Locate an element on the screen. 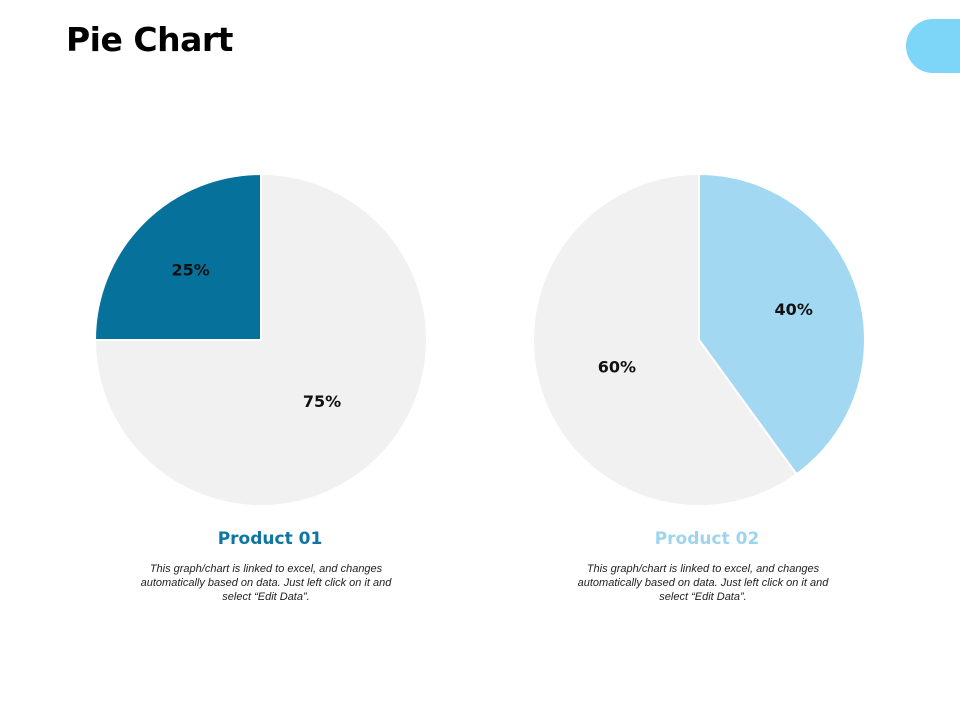 Image resolution: width=960 pixels, height=720 pixels. page-title: Pie Chart is located at coordinates (149, 39).